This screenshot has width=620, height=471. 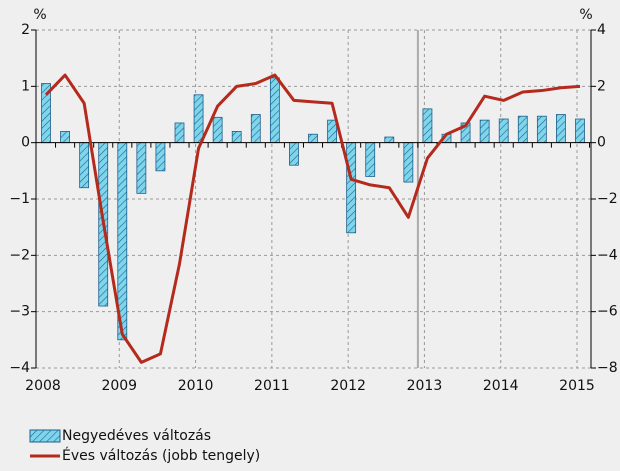 I want to click on y-tick-label: 2, so click(x=25, y=30).